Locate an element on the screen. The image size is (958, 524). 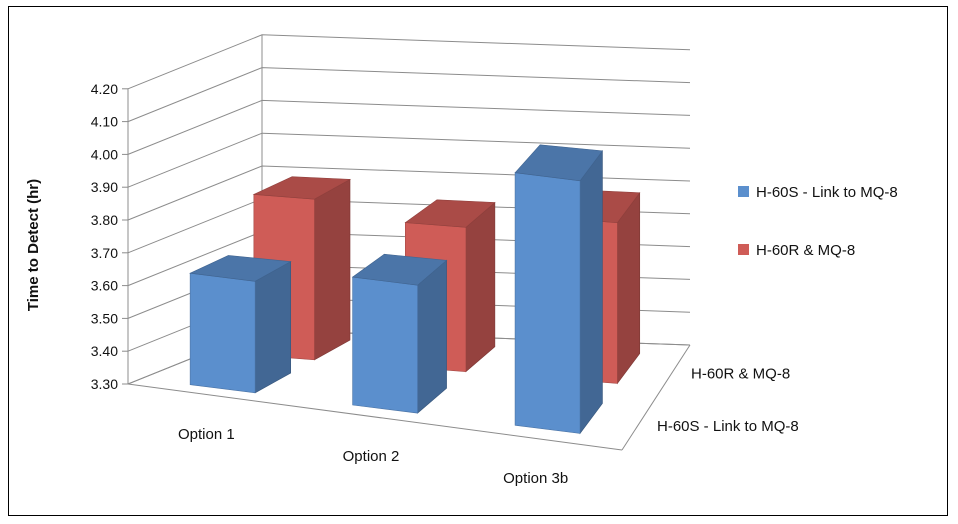
depth-label: H-60R & MQ-8 is located at coordinates (740, 373).